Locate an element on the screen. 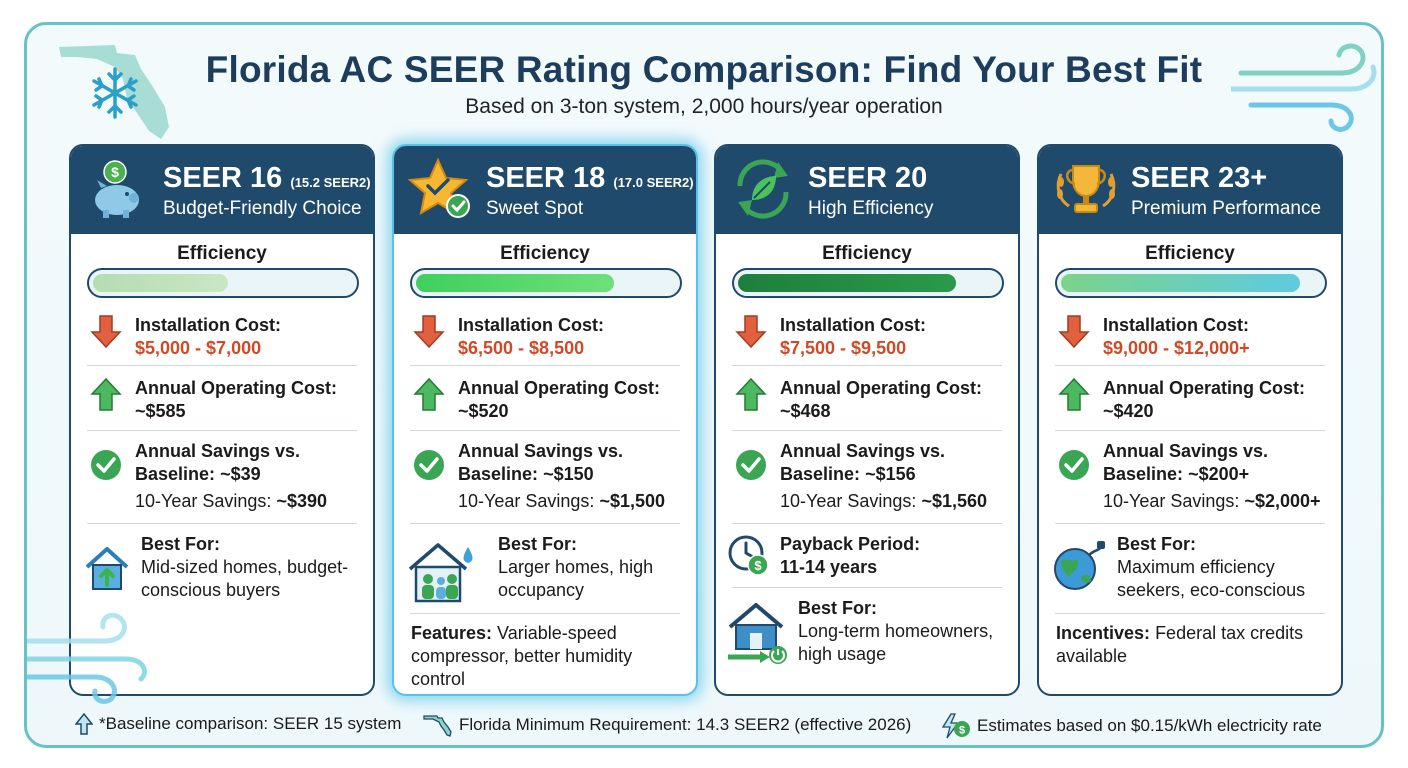 The height and width of the screenshot is (768, 1408). house-power-icon is located at coordinates (757, 633).